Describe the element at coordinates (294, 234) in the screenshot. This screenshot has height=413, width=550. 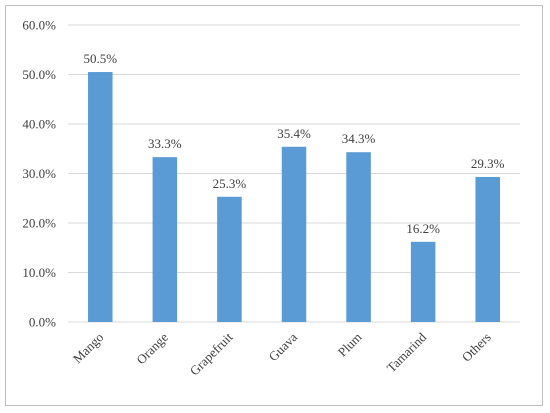
I see `bar-guava` at that location.